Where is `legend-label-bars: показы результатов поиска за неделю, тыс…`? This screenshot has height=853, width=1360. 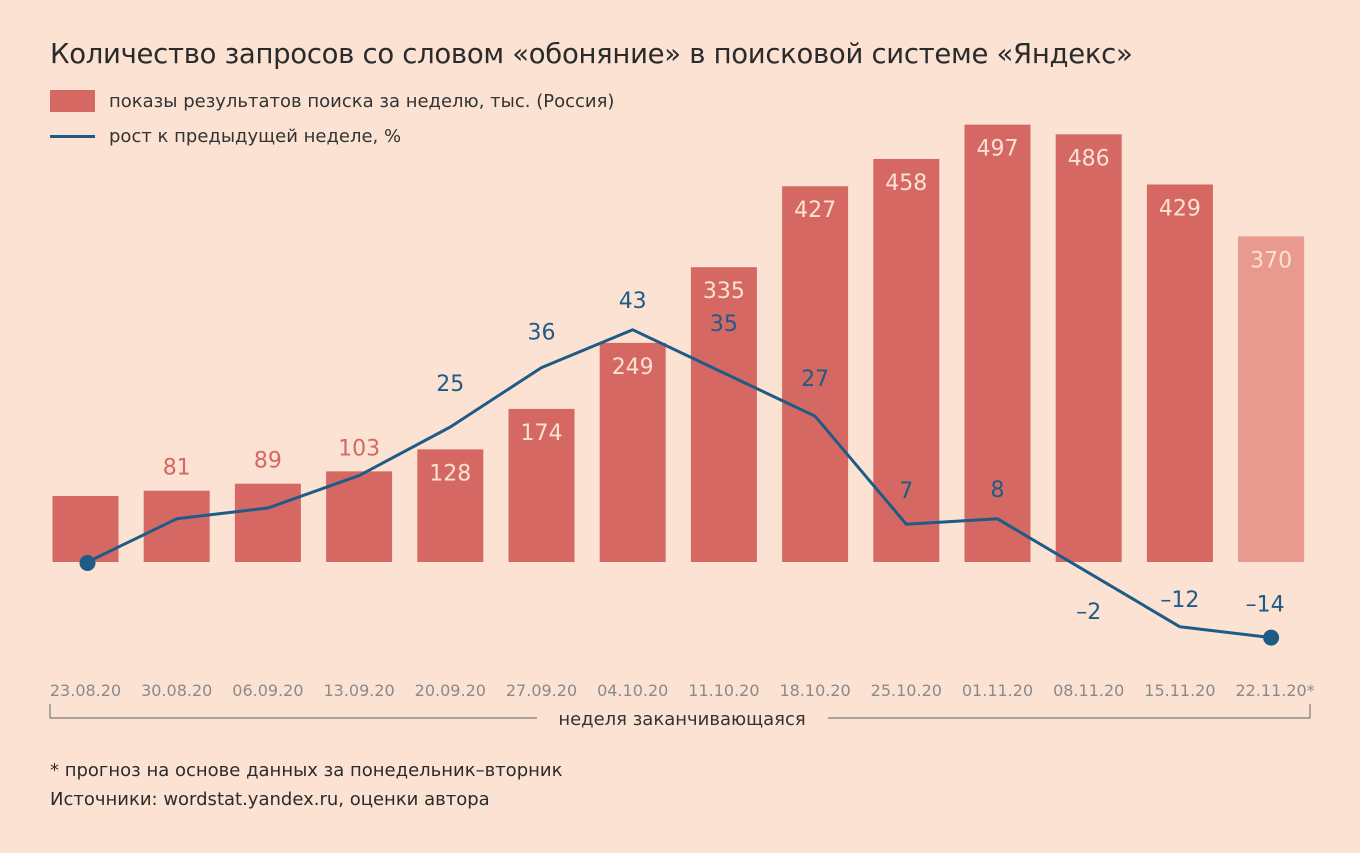 legend-label-bars: показы результатов поиска за неделю, тыс… is located at coordinates (362, 101).